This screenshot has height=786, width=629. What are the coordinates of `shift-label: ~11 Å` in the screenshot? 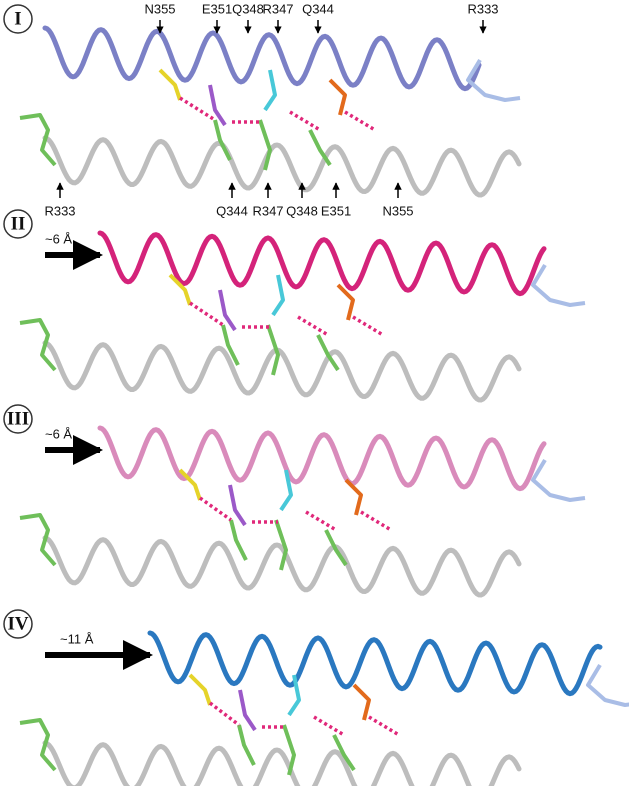 It's located at (77, 638).